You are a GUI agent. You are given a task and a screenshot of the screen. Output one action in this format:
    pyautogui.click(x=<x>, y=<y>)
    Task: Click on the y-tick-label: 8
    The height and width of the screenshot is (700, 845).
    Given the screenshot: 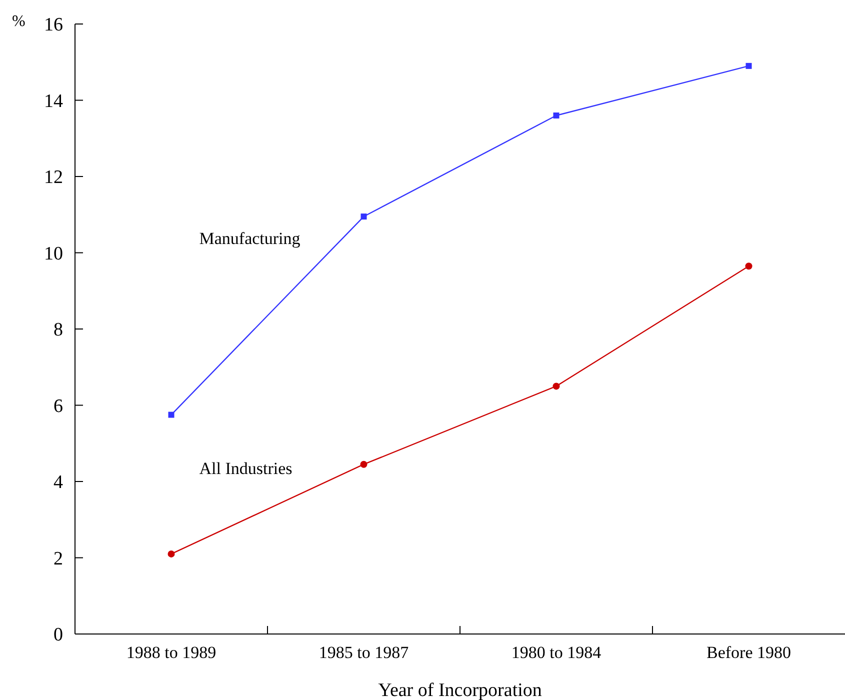 What is the action you would take?
    pyautogui.click(x=58, y=330)
    